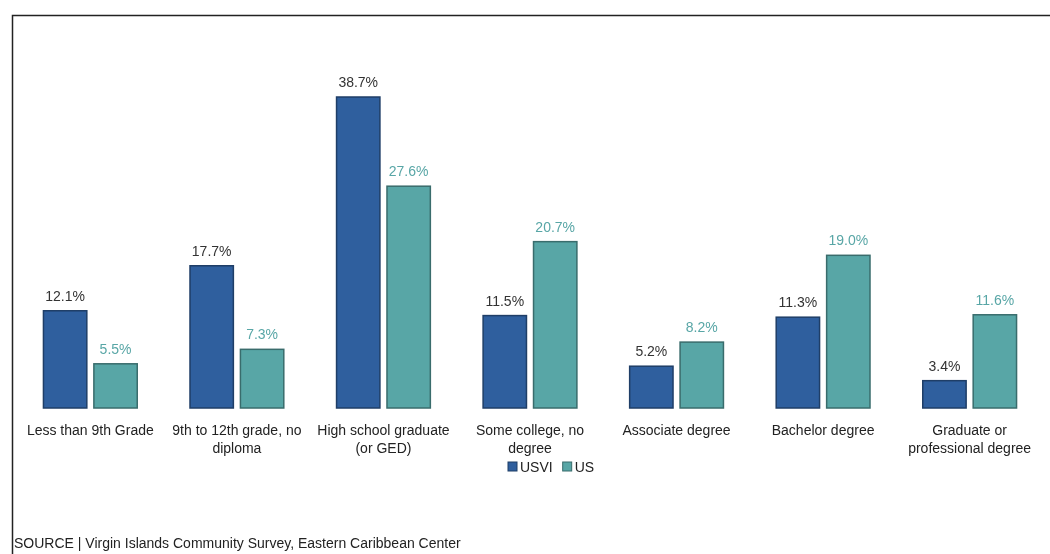  Describe the element at coordinates (383, 439) in the screenshot. I see `x-tick-label: High school graduate (or GED)` at that location.